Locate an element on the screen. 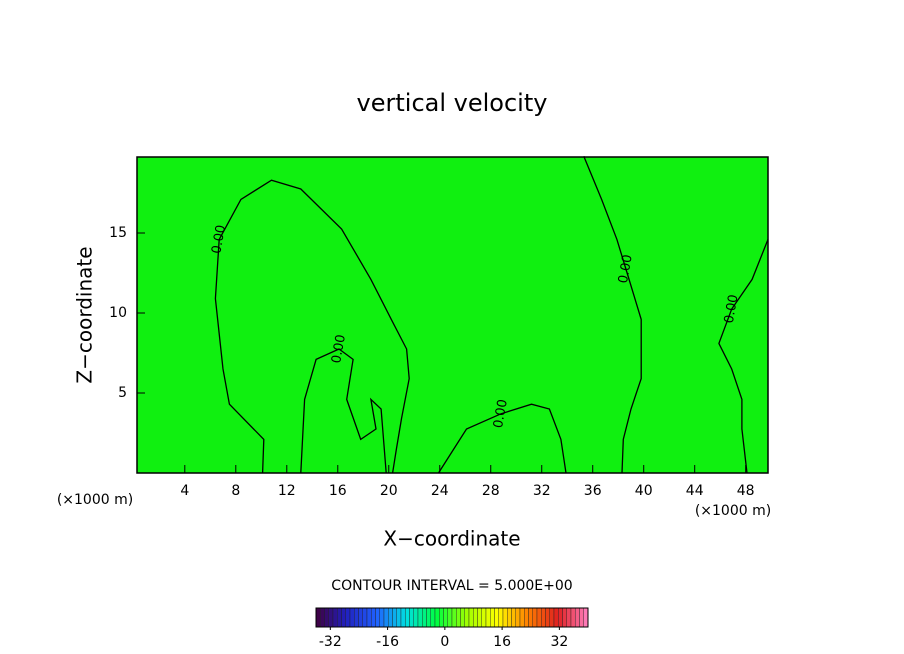 This screenshot has height=654, width=904. chart-title: vertical velocity is located at coordinates (452, 103).